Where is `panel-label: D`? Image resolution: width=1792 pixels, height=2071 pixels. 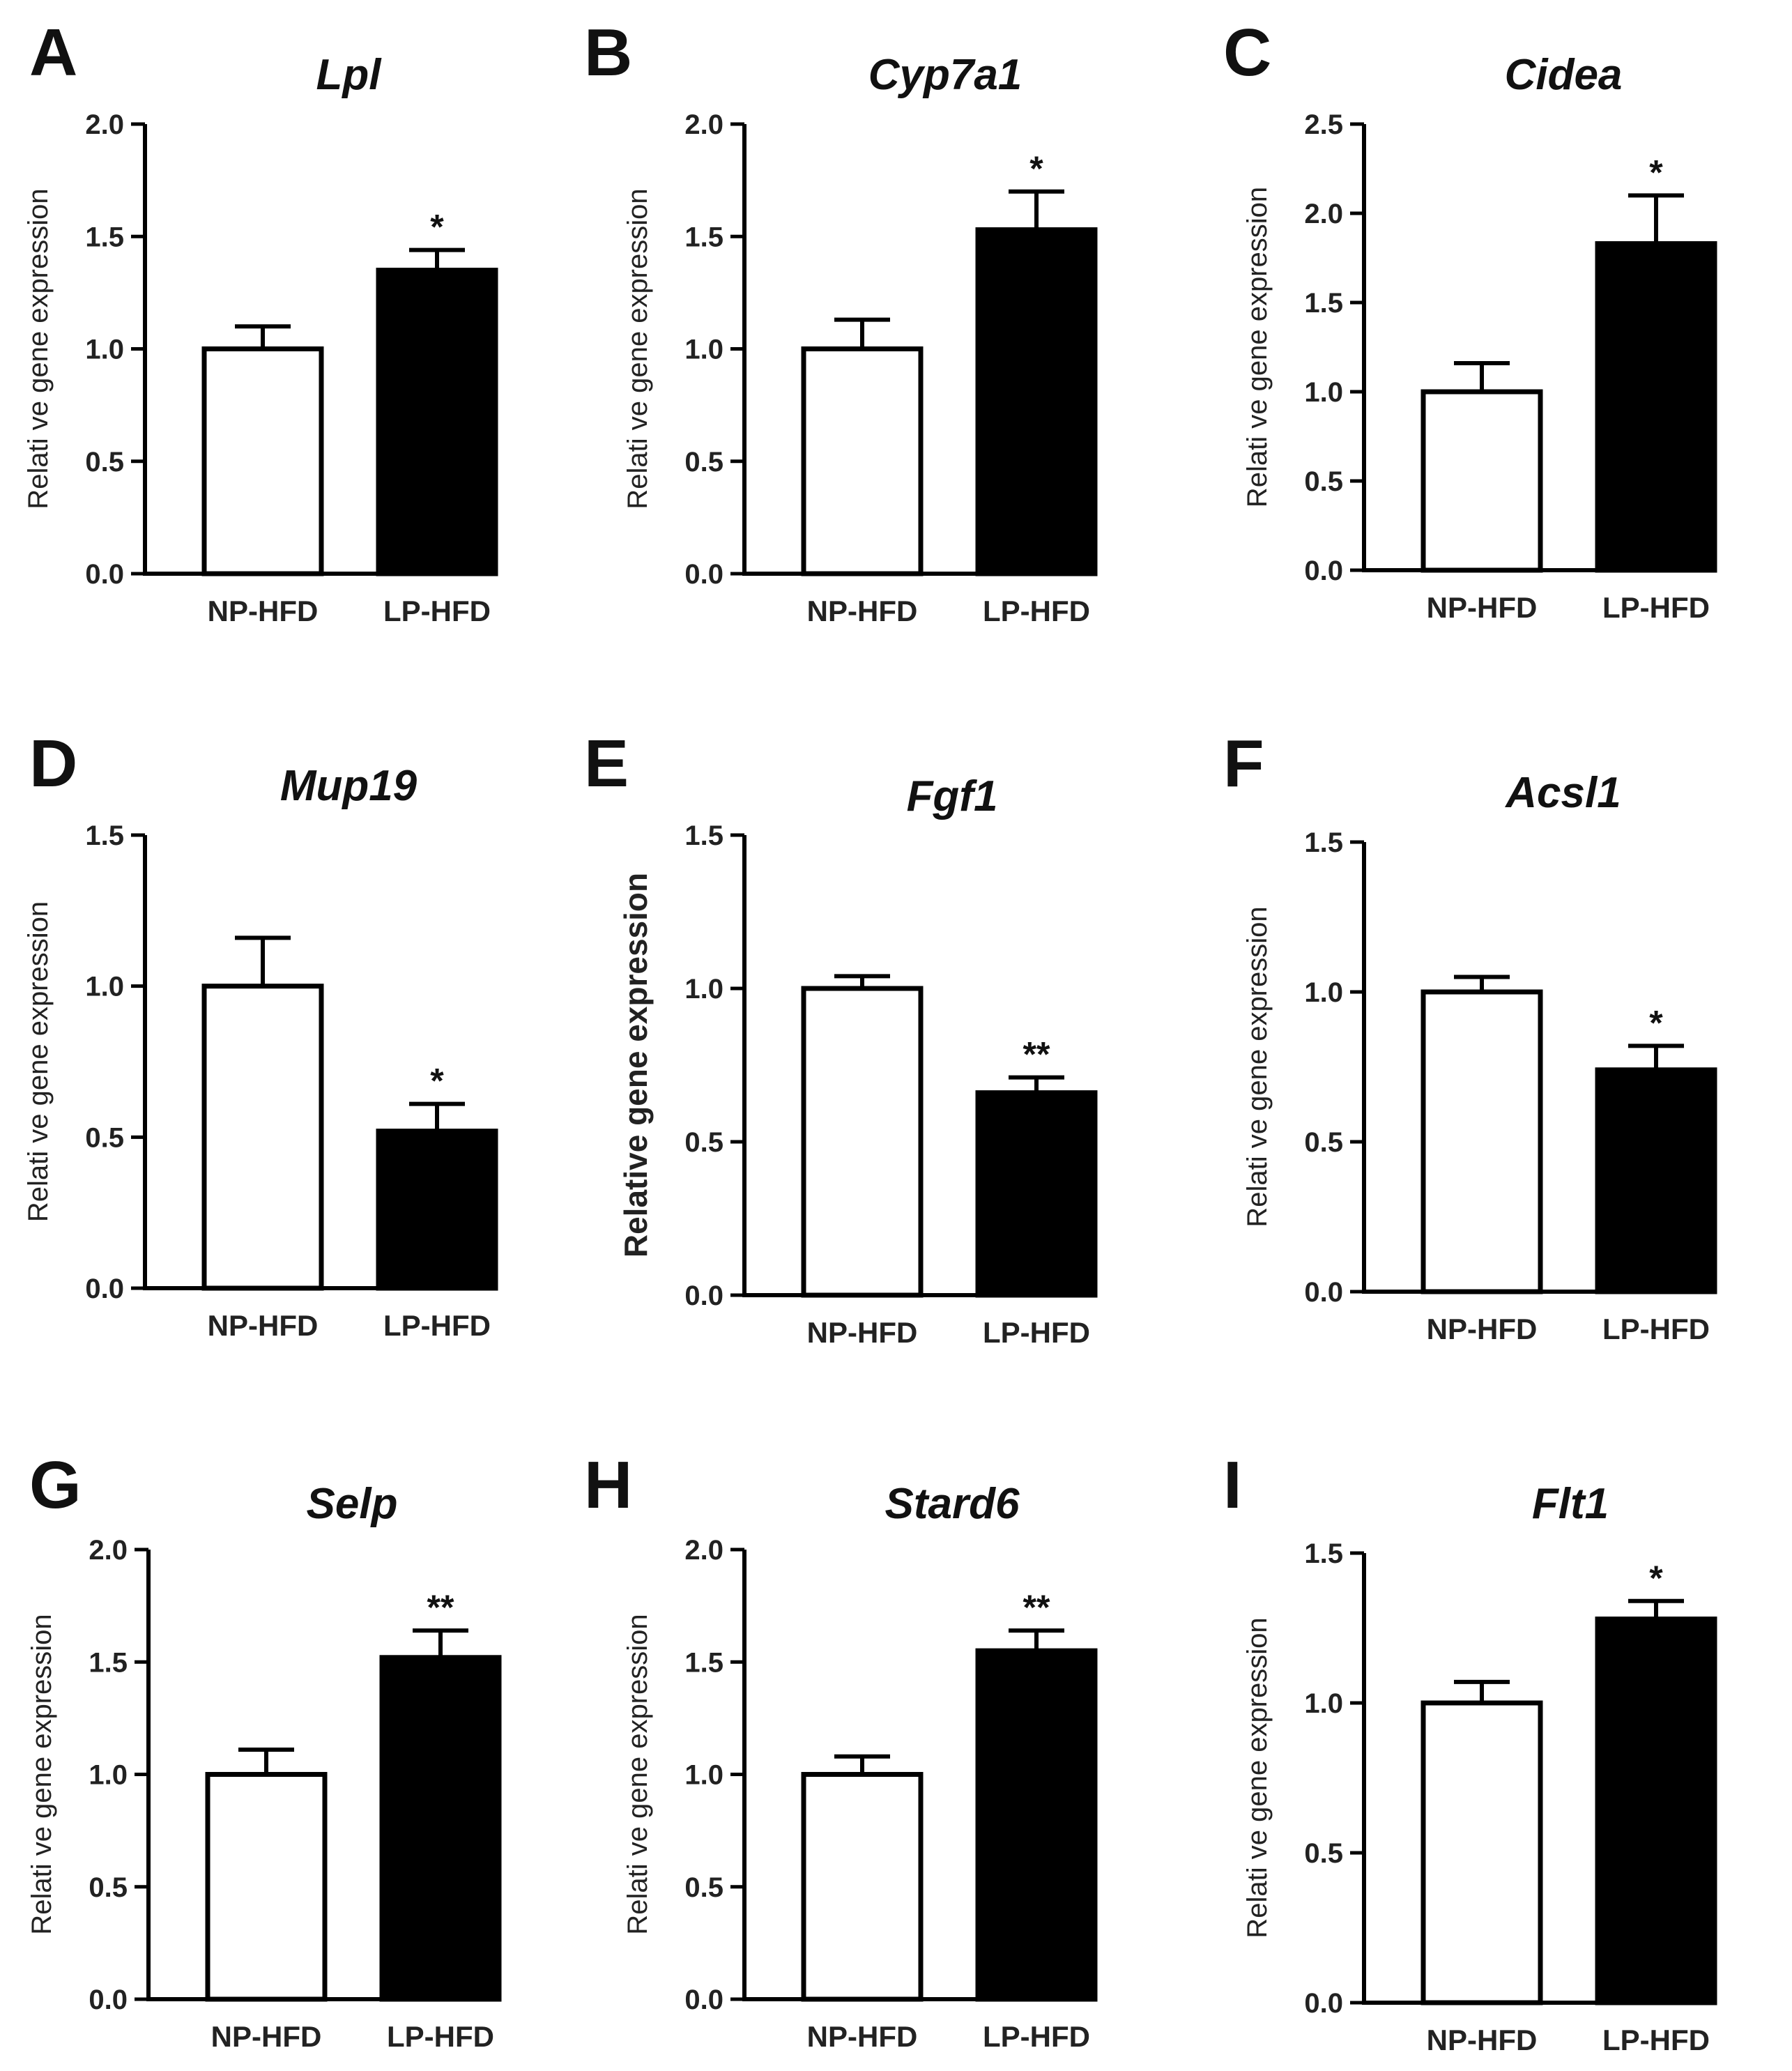
panel-label: D is located at coordinates (53, 763).